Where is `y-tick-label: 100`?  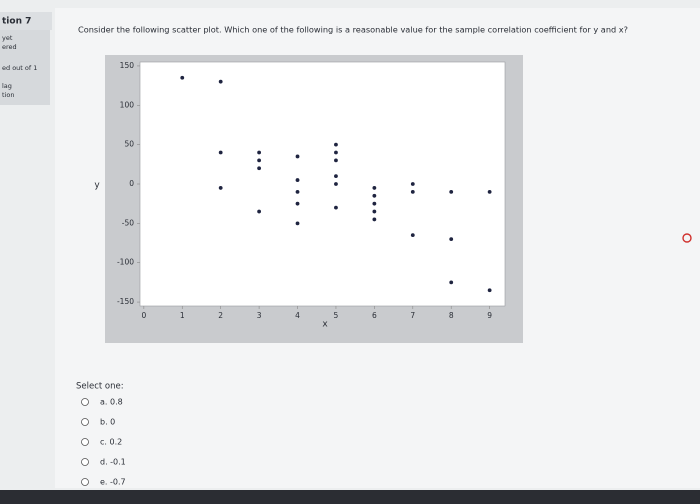 y-tick-label: 100 is located at coordinates (127, 104).